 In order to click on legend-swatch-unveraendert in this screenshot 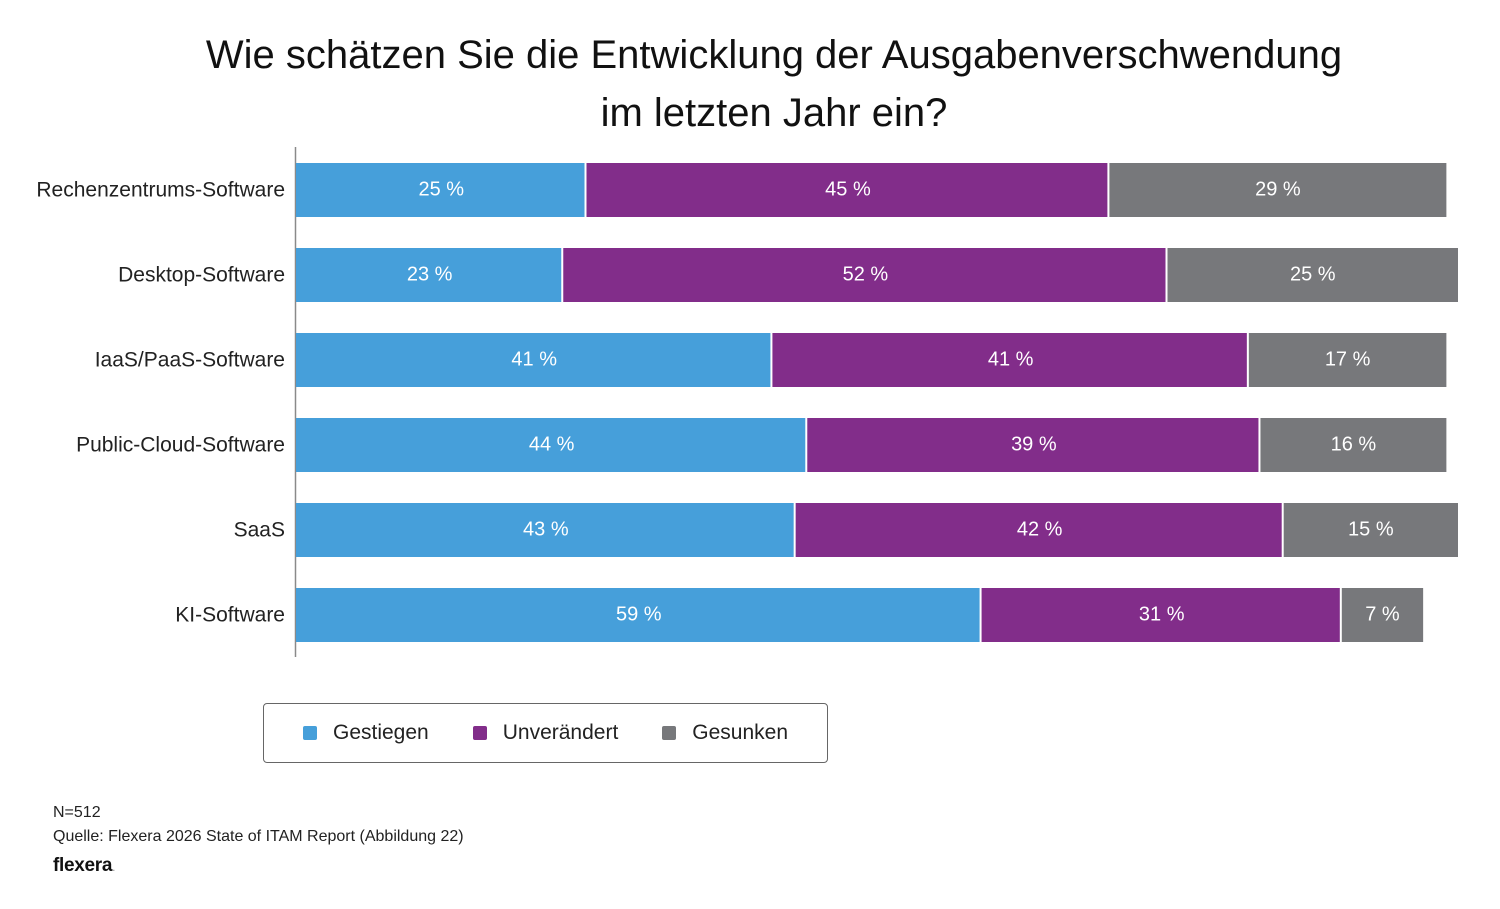, I will do `click(479, 733)`.